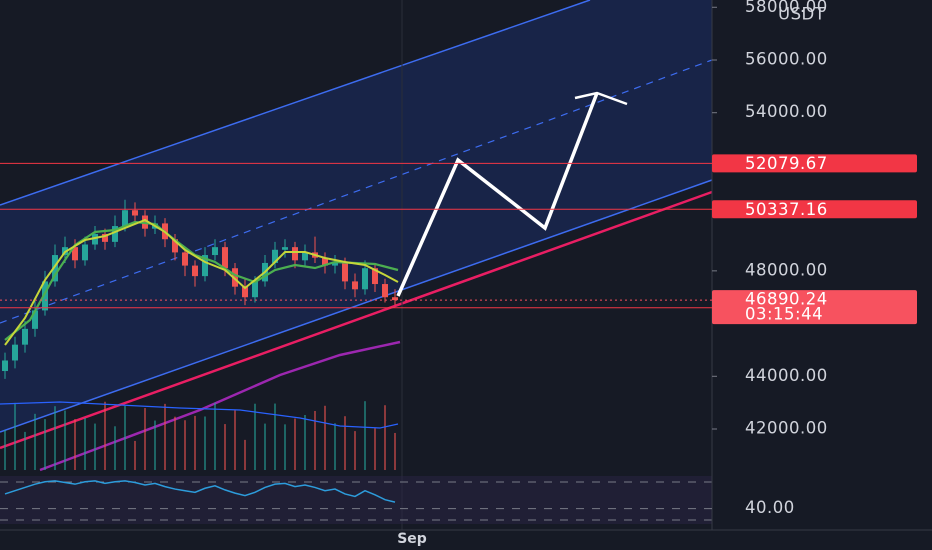 The height and width of the screenshot is (550, 932). I want to click on price-badge-label: 50337.16, so click(786, 209).